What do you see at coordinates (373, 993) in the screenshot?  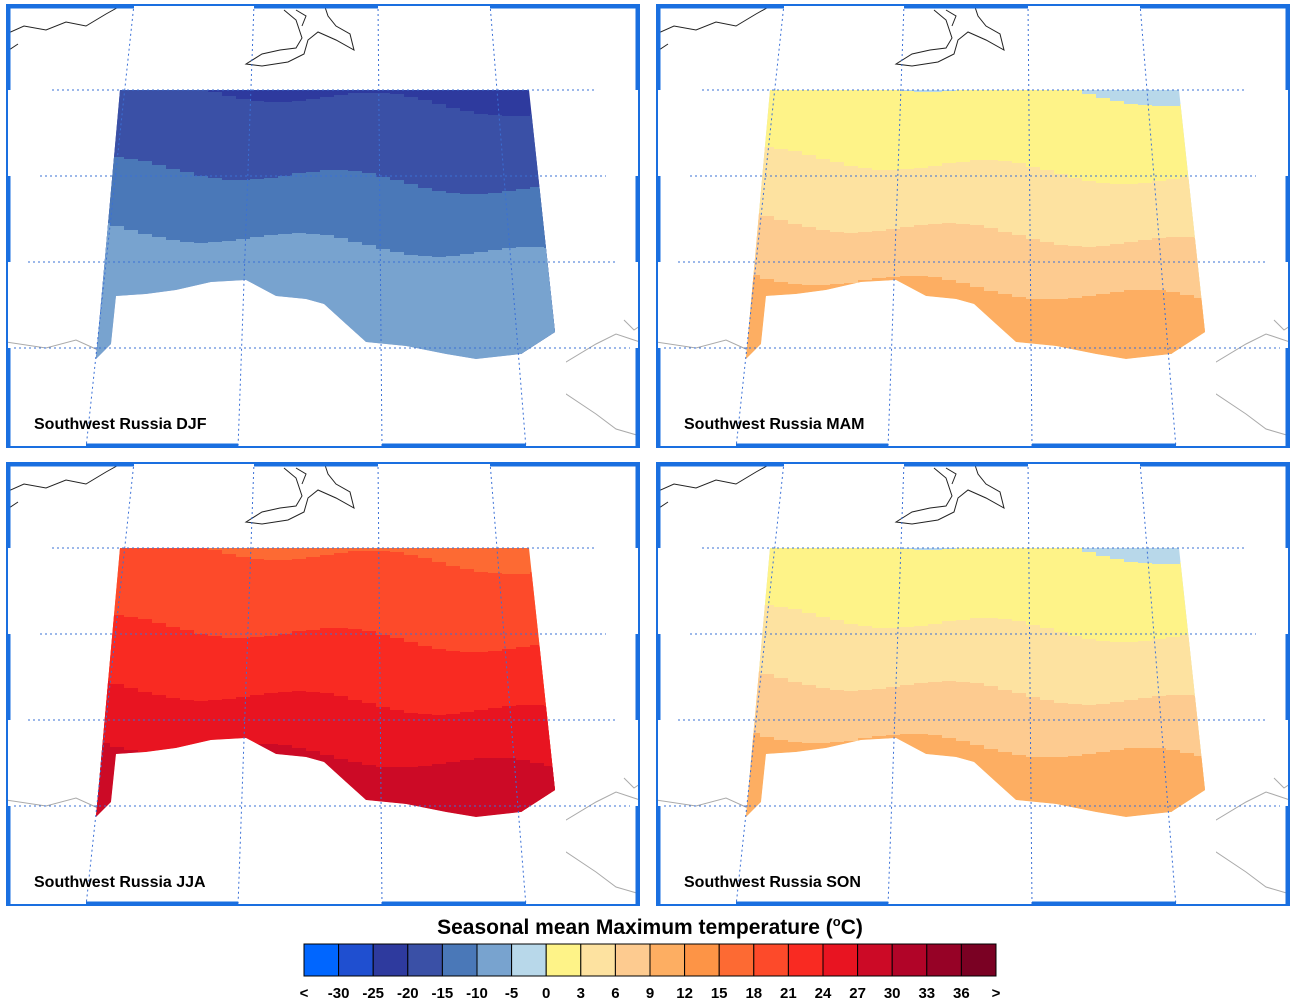 I see `colorbar-tick-label: -25` at bounding box center [373, 993].